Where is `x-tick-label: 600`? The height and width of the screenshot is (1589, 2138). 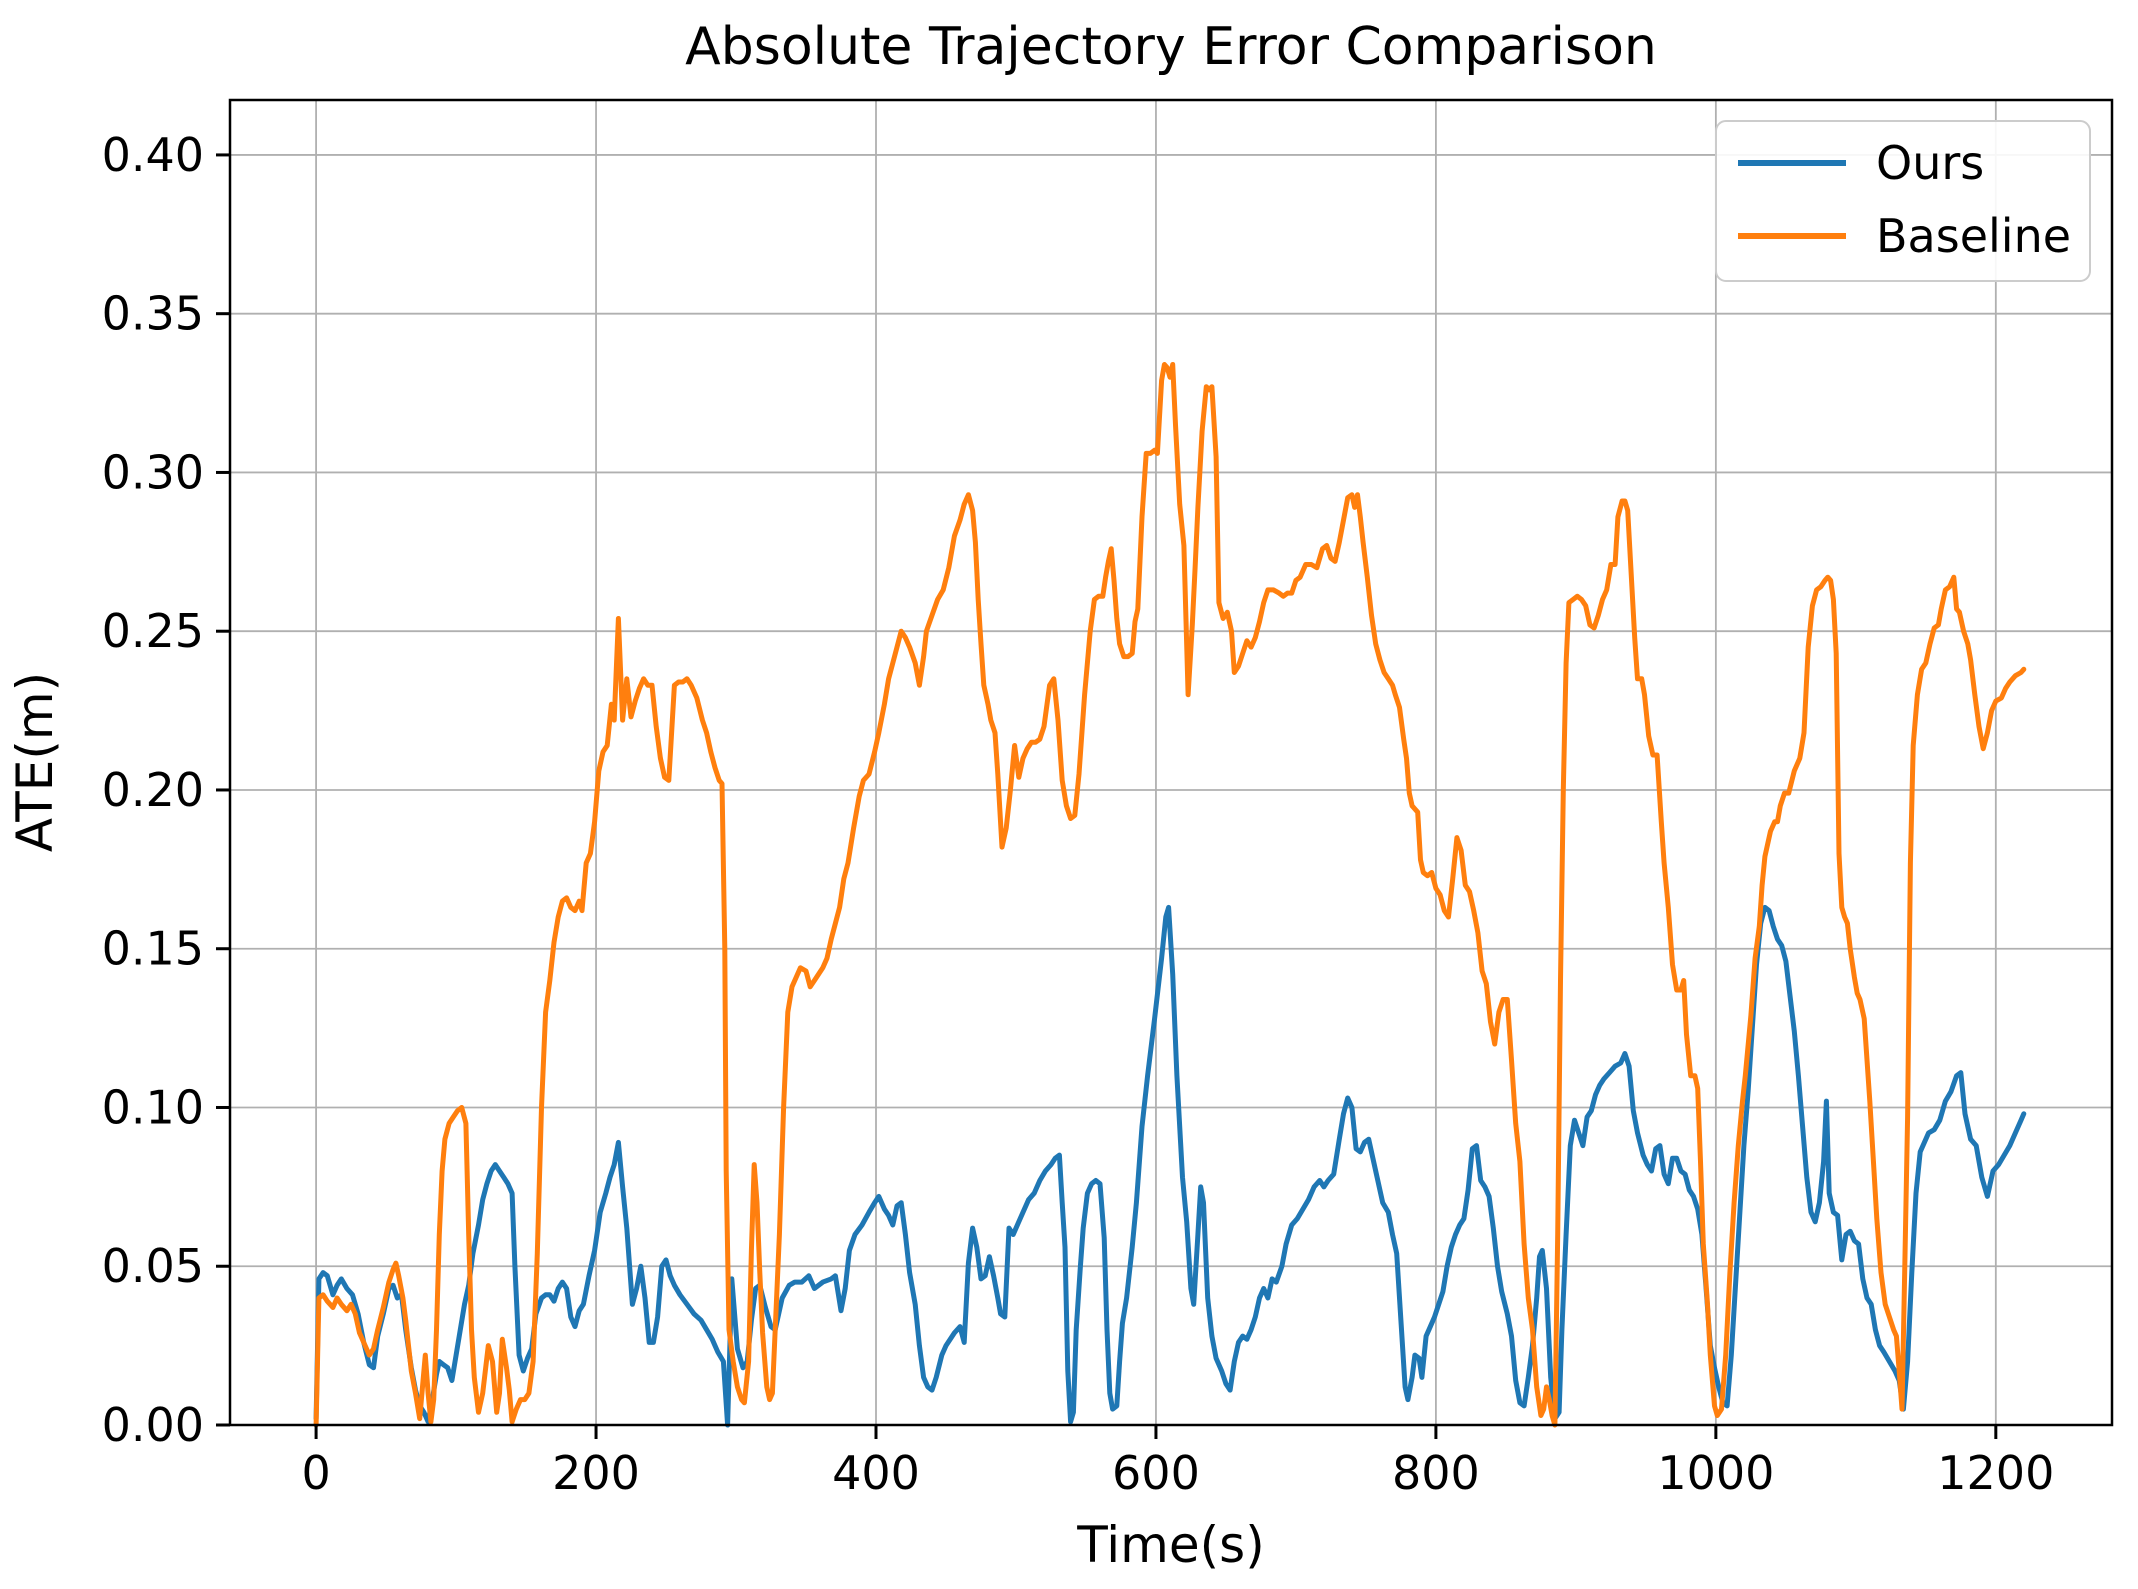 x-tick-label: 600 is located at coordinates (1156, 1473).